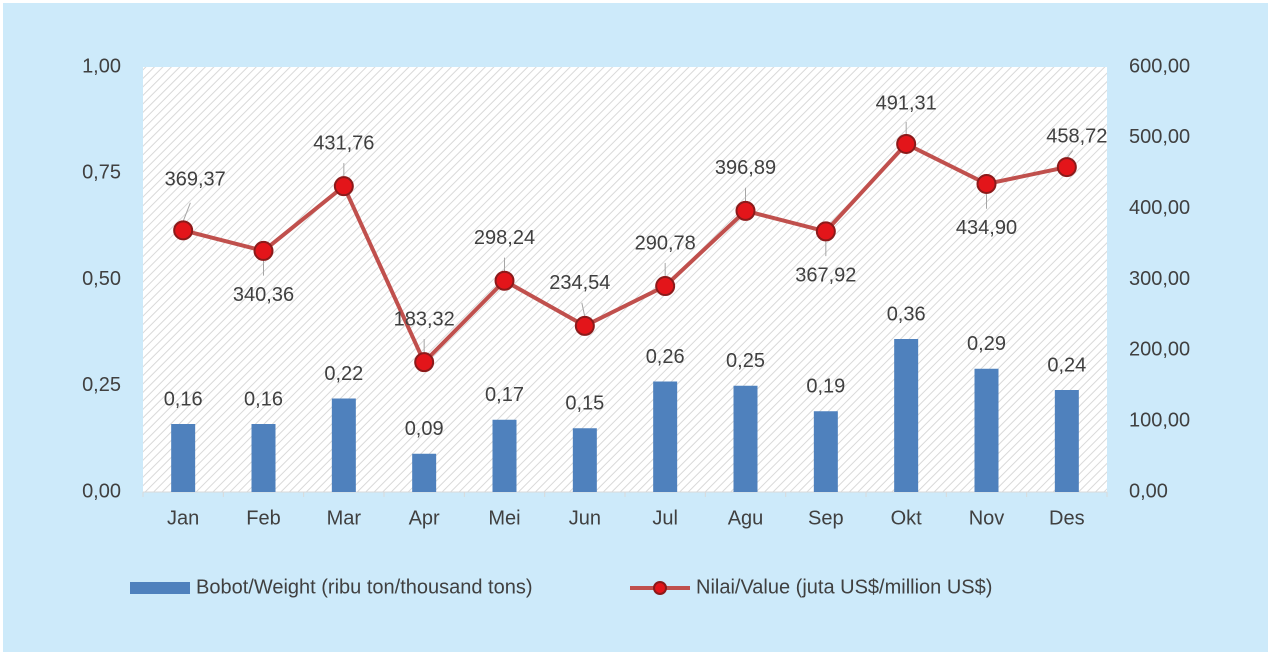  What do you see at coordinates (825, 276) in the screenshot?
I see `line-value-label: 367,92` at bounding box center [825, 276].